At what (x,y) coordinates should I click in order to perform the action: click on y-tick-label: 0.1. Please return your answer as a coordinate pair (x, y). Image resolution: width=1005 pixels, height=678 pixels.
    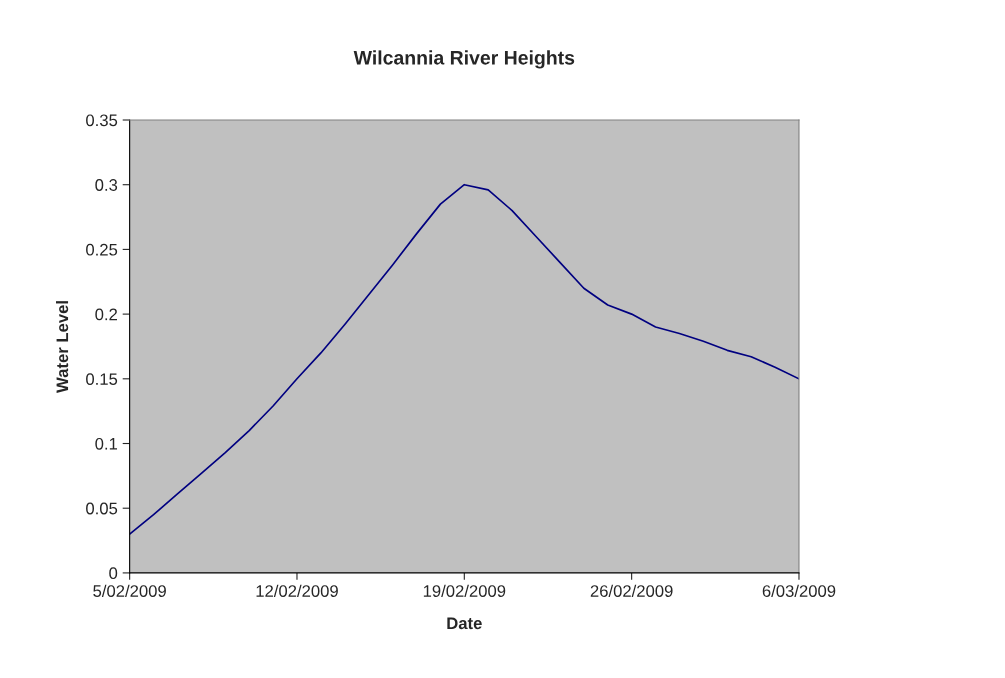
    Looking at the image, I should click on (106, 443).